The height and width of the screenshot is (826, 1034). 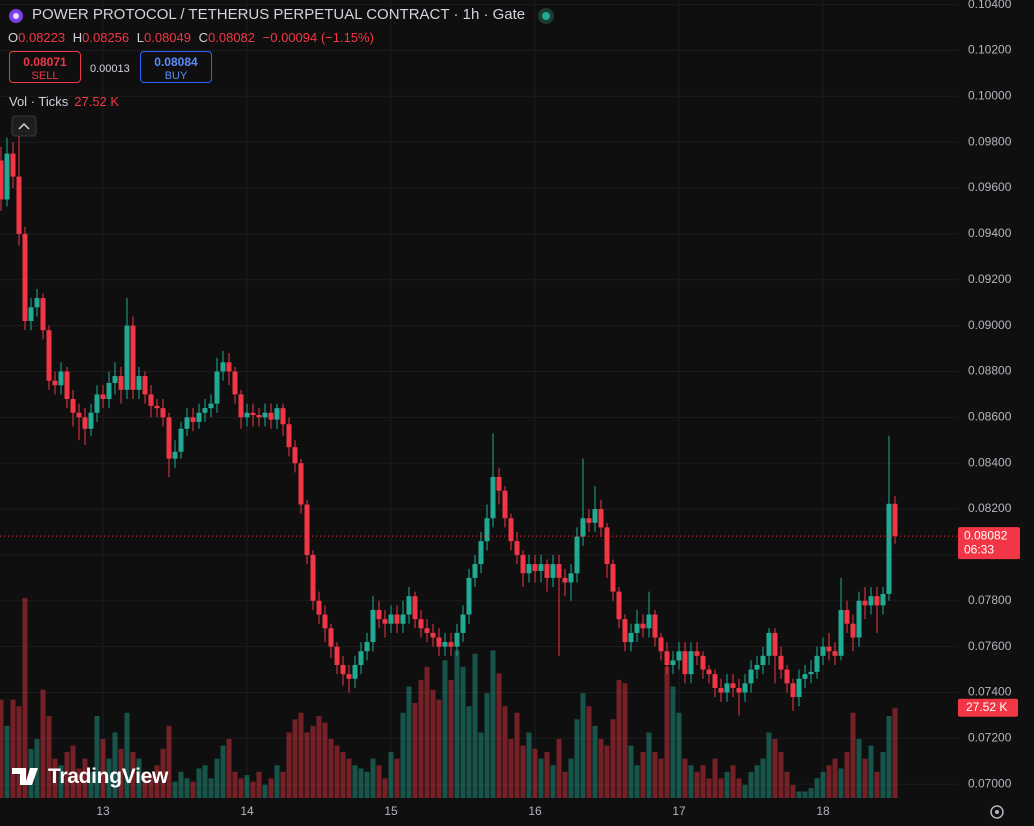 I want to click on collapse-icon, so click(x=24, y=126).